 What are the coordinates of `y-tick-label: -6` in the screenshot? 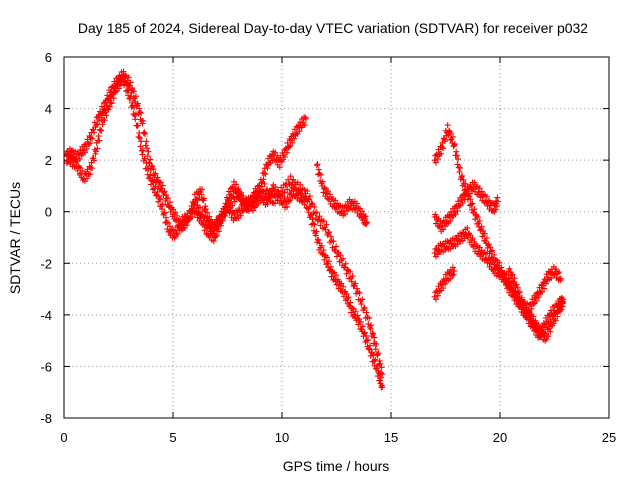 It's located at (46, 366).